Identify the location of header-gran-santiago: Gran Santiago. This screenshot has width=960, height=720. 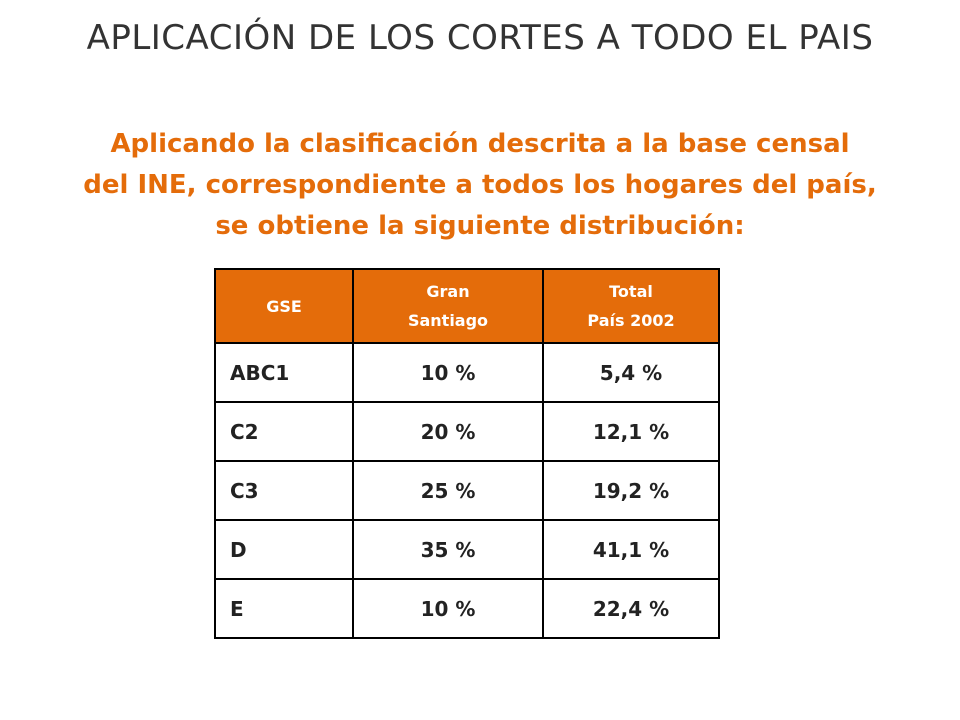
(448, 306).